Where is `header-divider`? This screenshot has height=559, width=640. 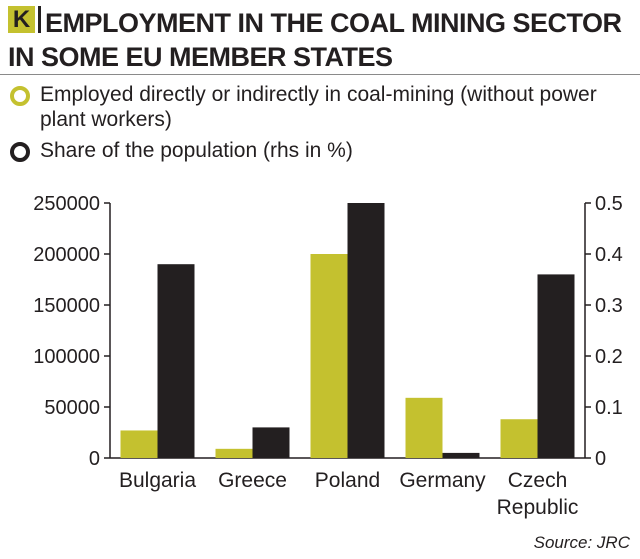
header-divider is located at coordinates (320, 74).